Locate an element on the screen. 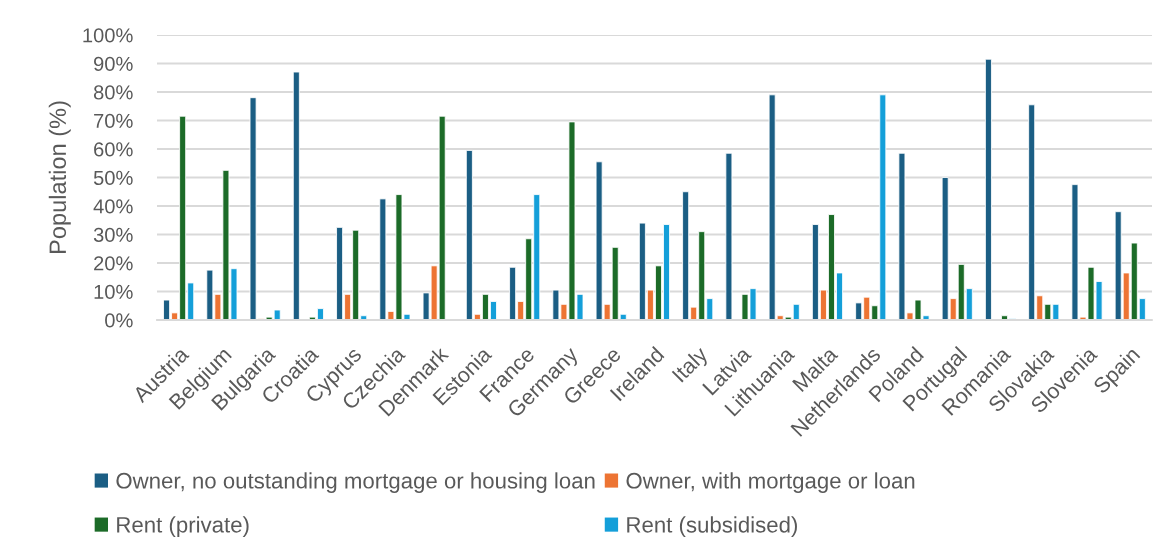  y-tick-label: 20% is located at coordinates (113, 263).